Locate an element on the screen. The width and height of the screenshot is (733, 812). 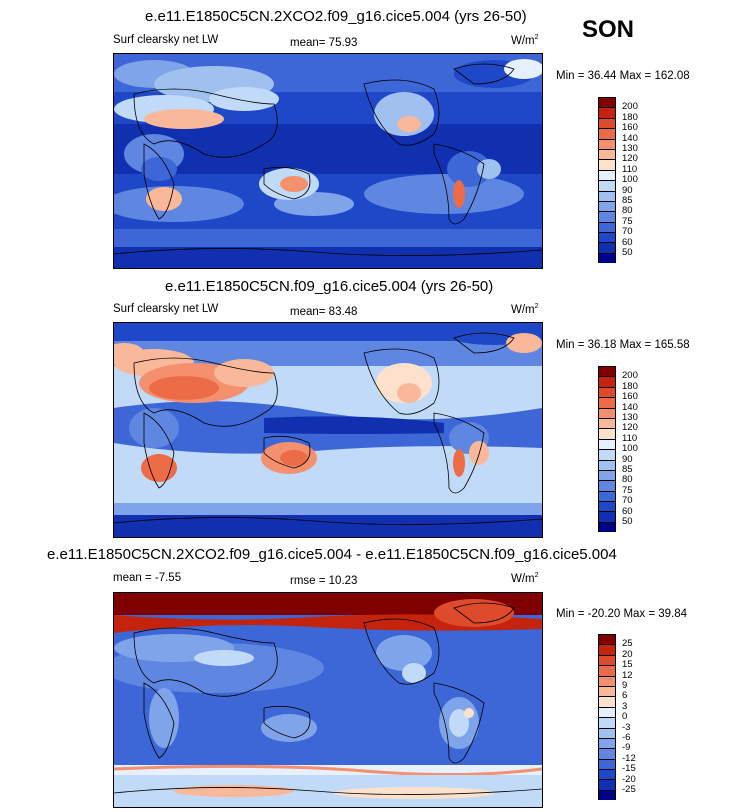
colorbar-tick-label: 20 is located at coordinates (627, 654).